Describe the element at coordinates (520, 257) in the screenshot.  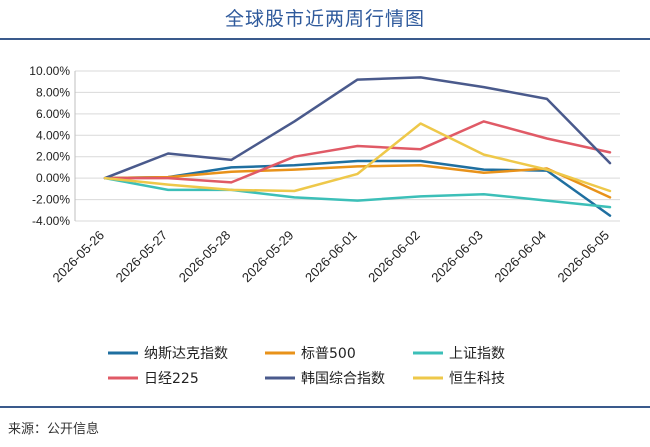
I see `x-tick-label: 2026-06-04` at that location.